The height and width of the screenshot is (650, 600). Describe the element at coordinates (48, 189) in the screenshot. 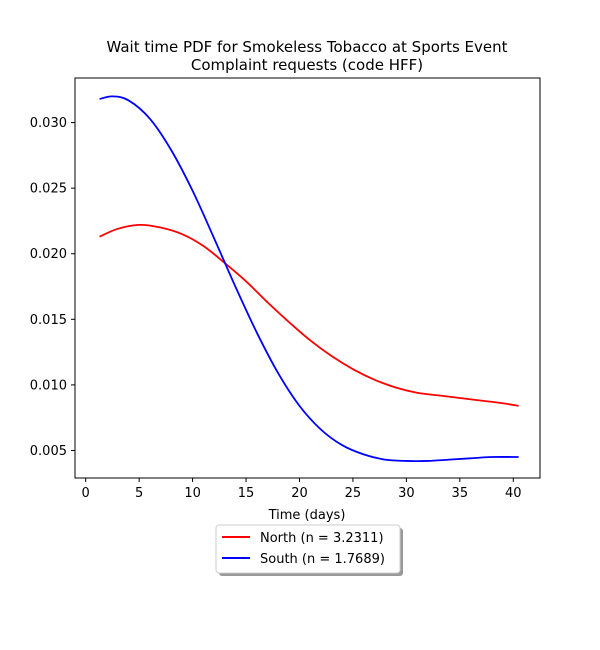

I see `y-tick-label: 0.025` at that location.